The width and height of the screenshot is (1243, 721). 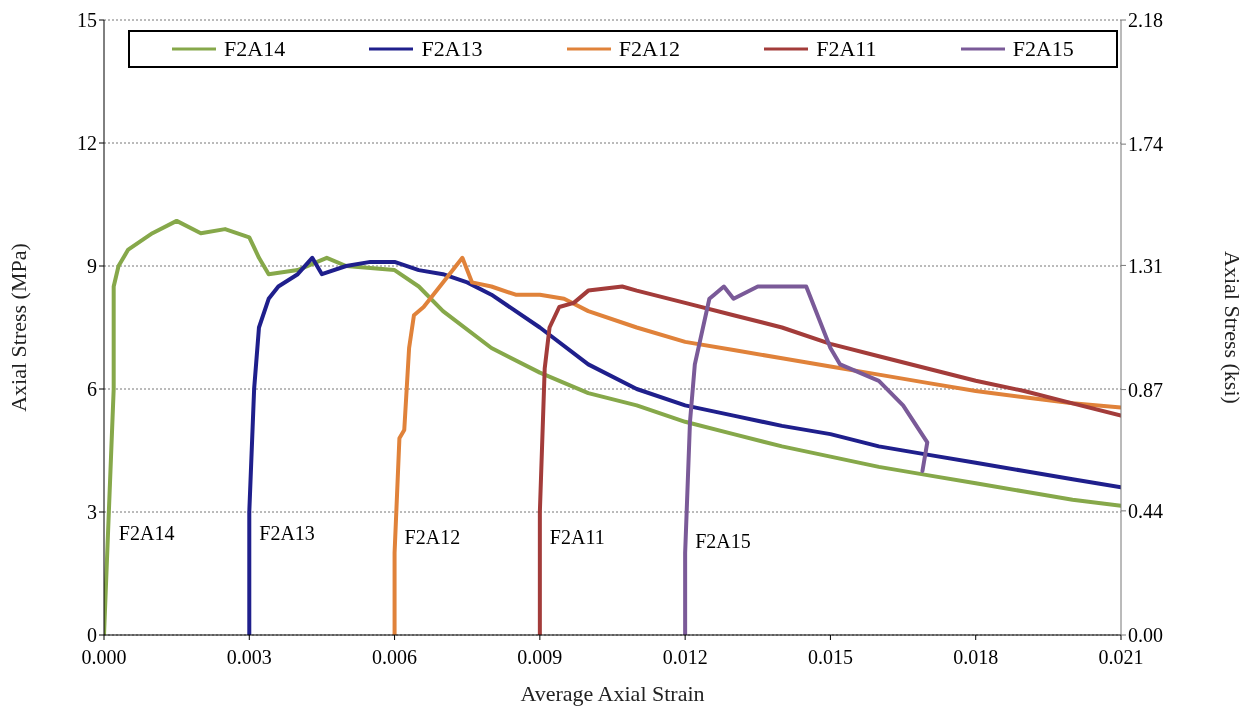 I want to click on annotation: F2A15, so click(x=723, y=540).